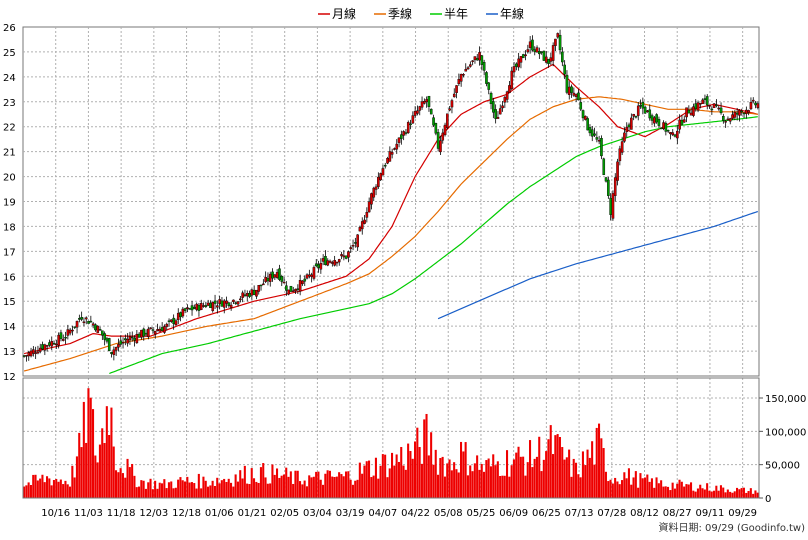 The image size is (808, 540). I want to click on volume-tick-1: 50,000, so click(782, 466).